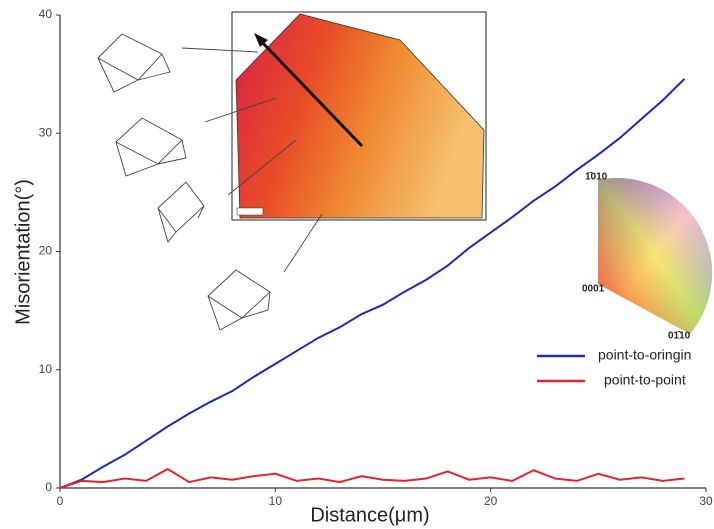  Describe the element at coordinates (644, 355) in the screenshot. I see `legend-label: point-to-oringin` at that location.